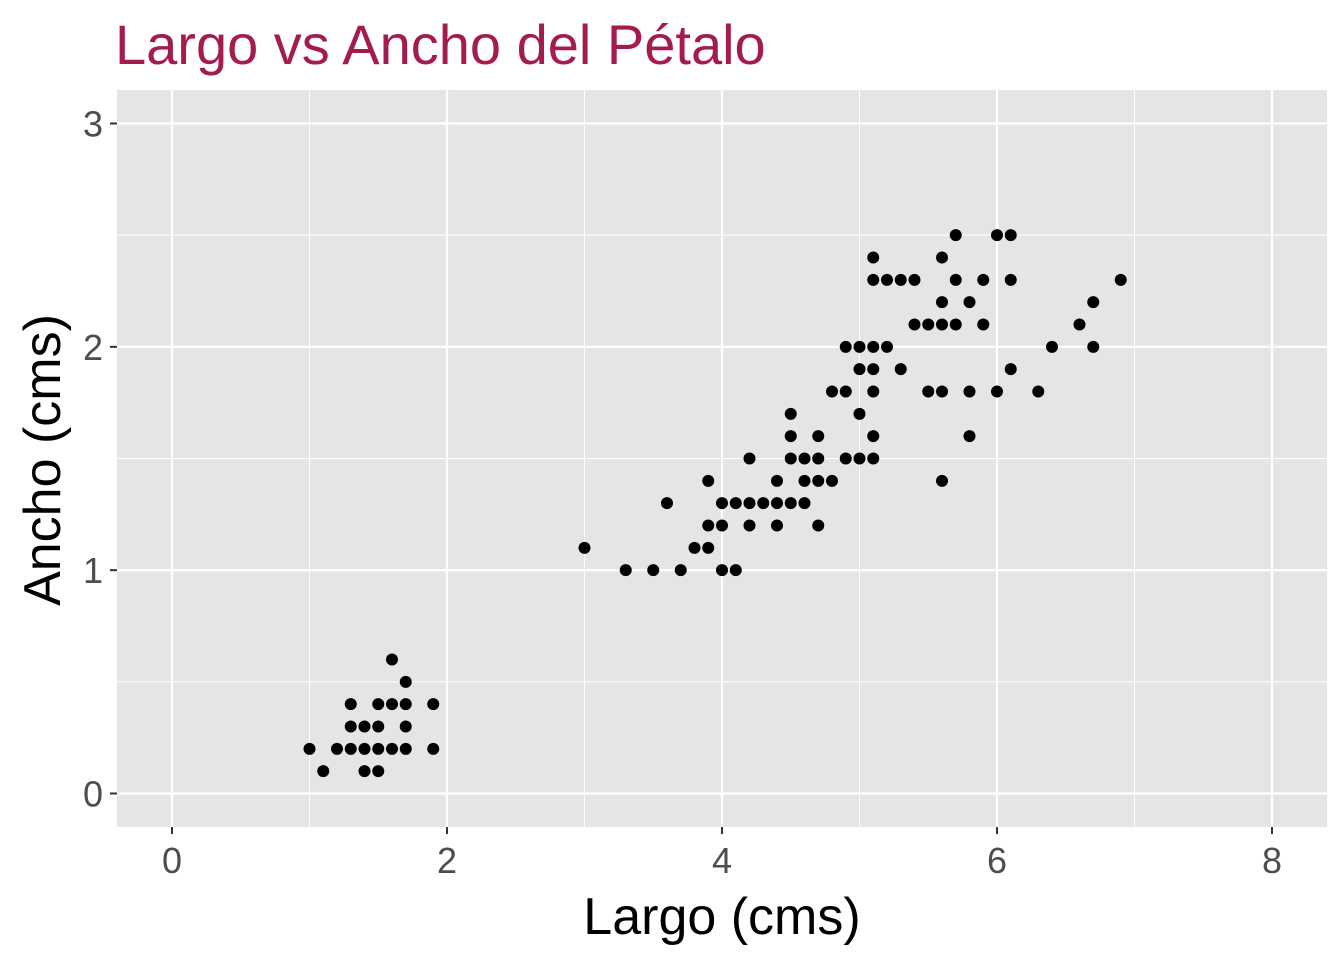  What do you see at coordinates (440, 44) in the screenshot?
I see `chart-title: Largo vs Ancho del Pétalo` at bounding box center [440, 44].